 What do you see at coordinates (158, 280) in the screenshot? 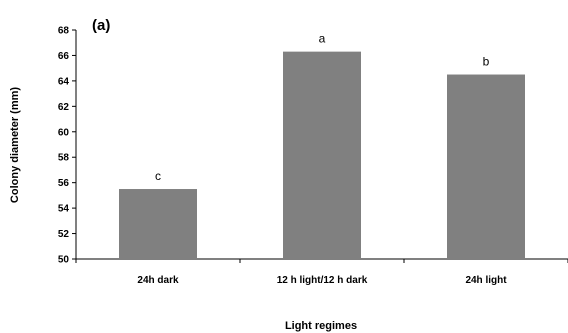
I see `x-tick-label: 24h dark` at bounding box center [158, 280].